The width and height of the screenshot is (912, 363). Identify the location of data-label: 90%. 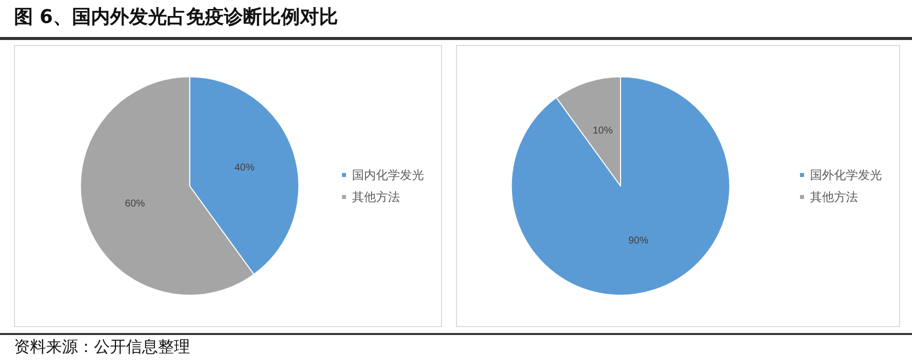
(638, 240).